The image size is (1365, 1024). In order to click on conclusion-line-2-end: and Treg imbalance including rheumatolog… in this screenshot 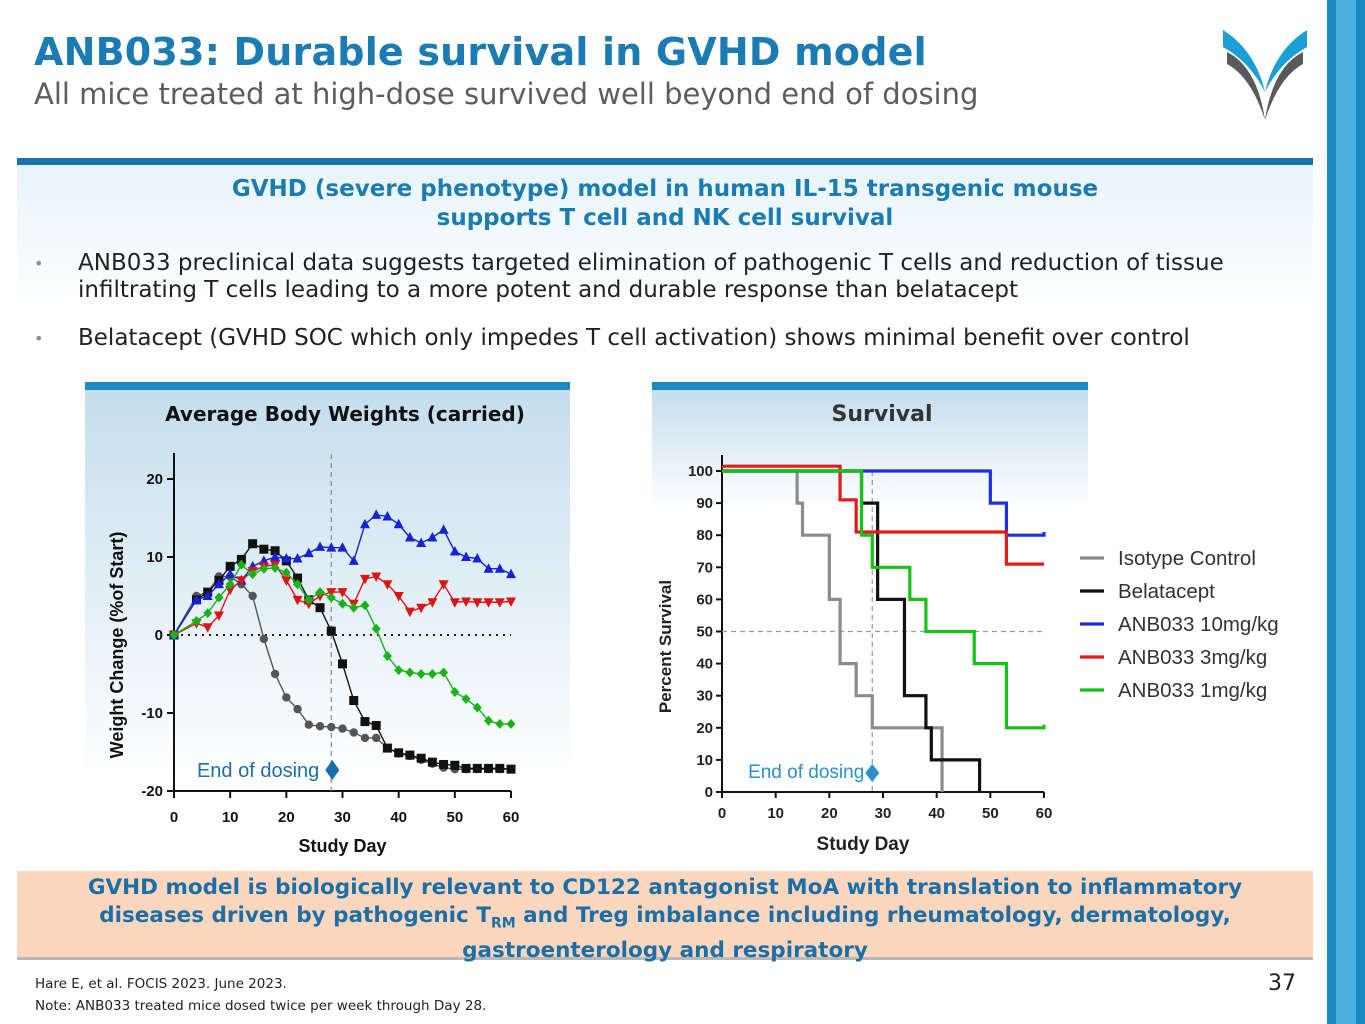, I will do `click(873, 915)`.